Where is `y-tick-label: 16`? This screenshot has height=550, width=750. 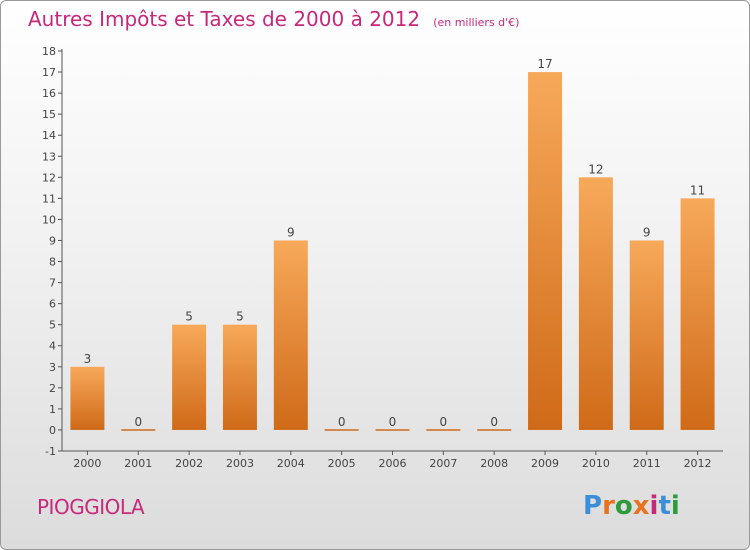 y-tick-label: 16 is located at coordinates (49, 93).